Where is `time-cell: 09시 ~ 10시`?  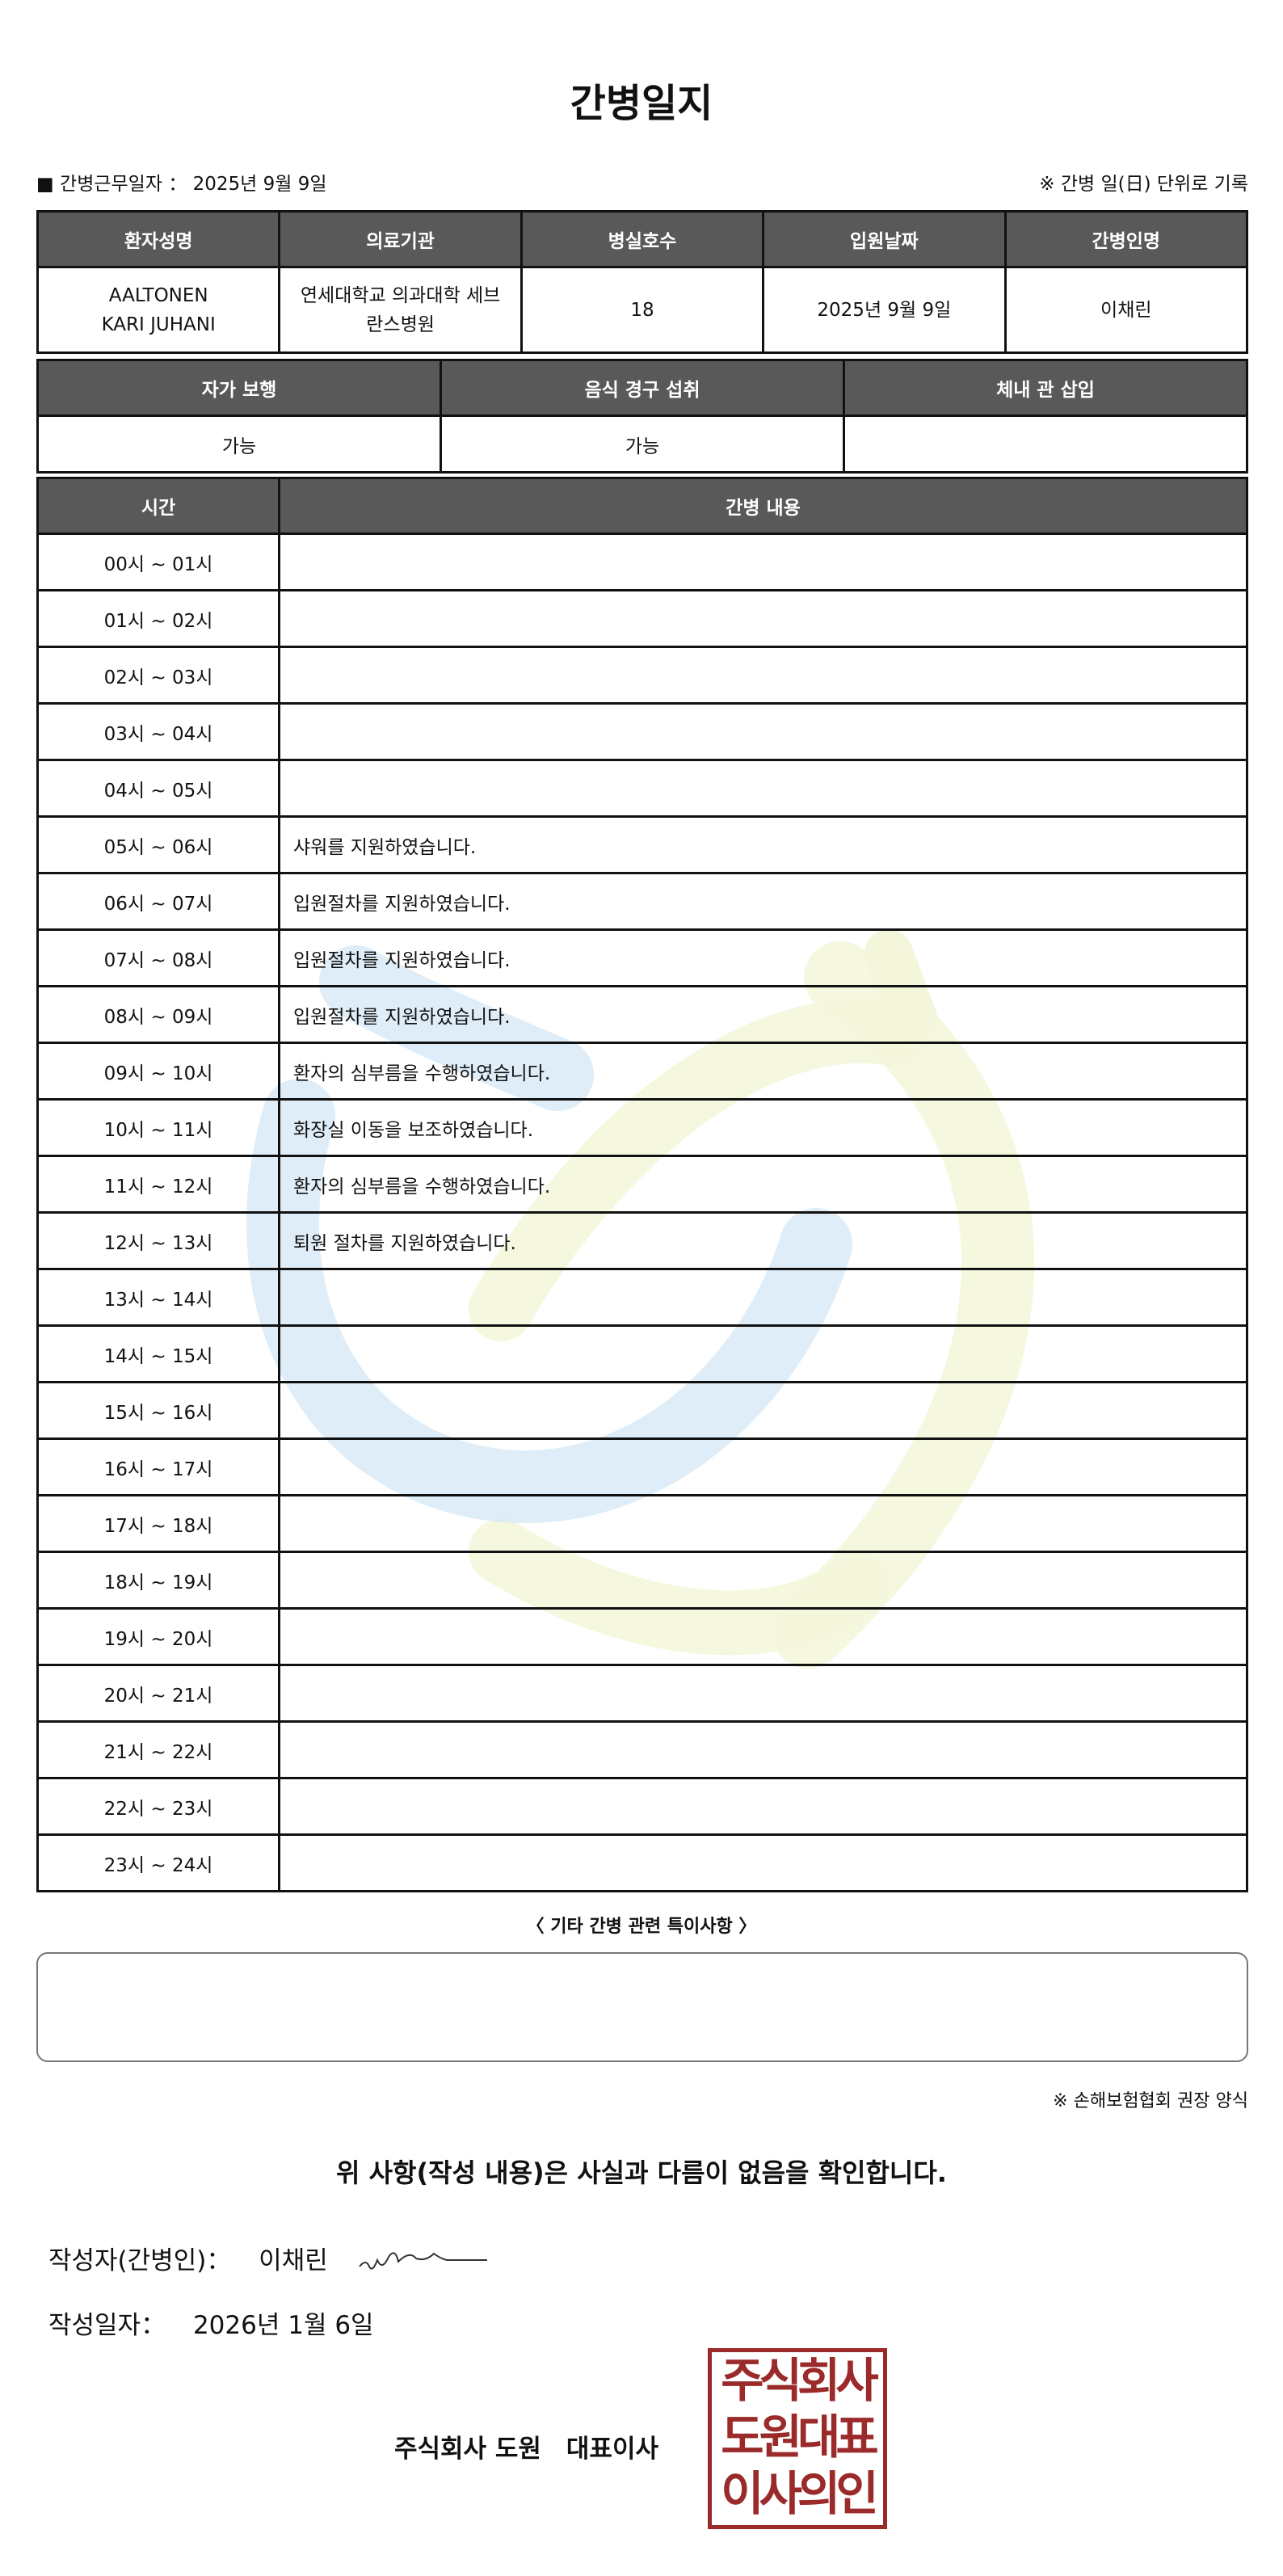
time-cell: 09시 ~ 10시 is located at coordinates (158, 1071).